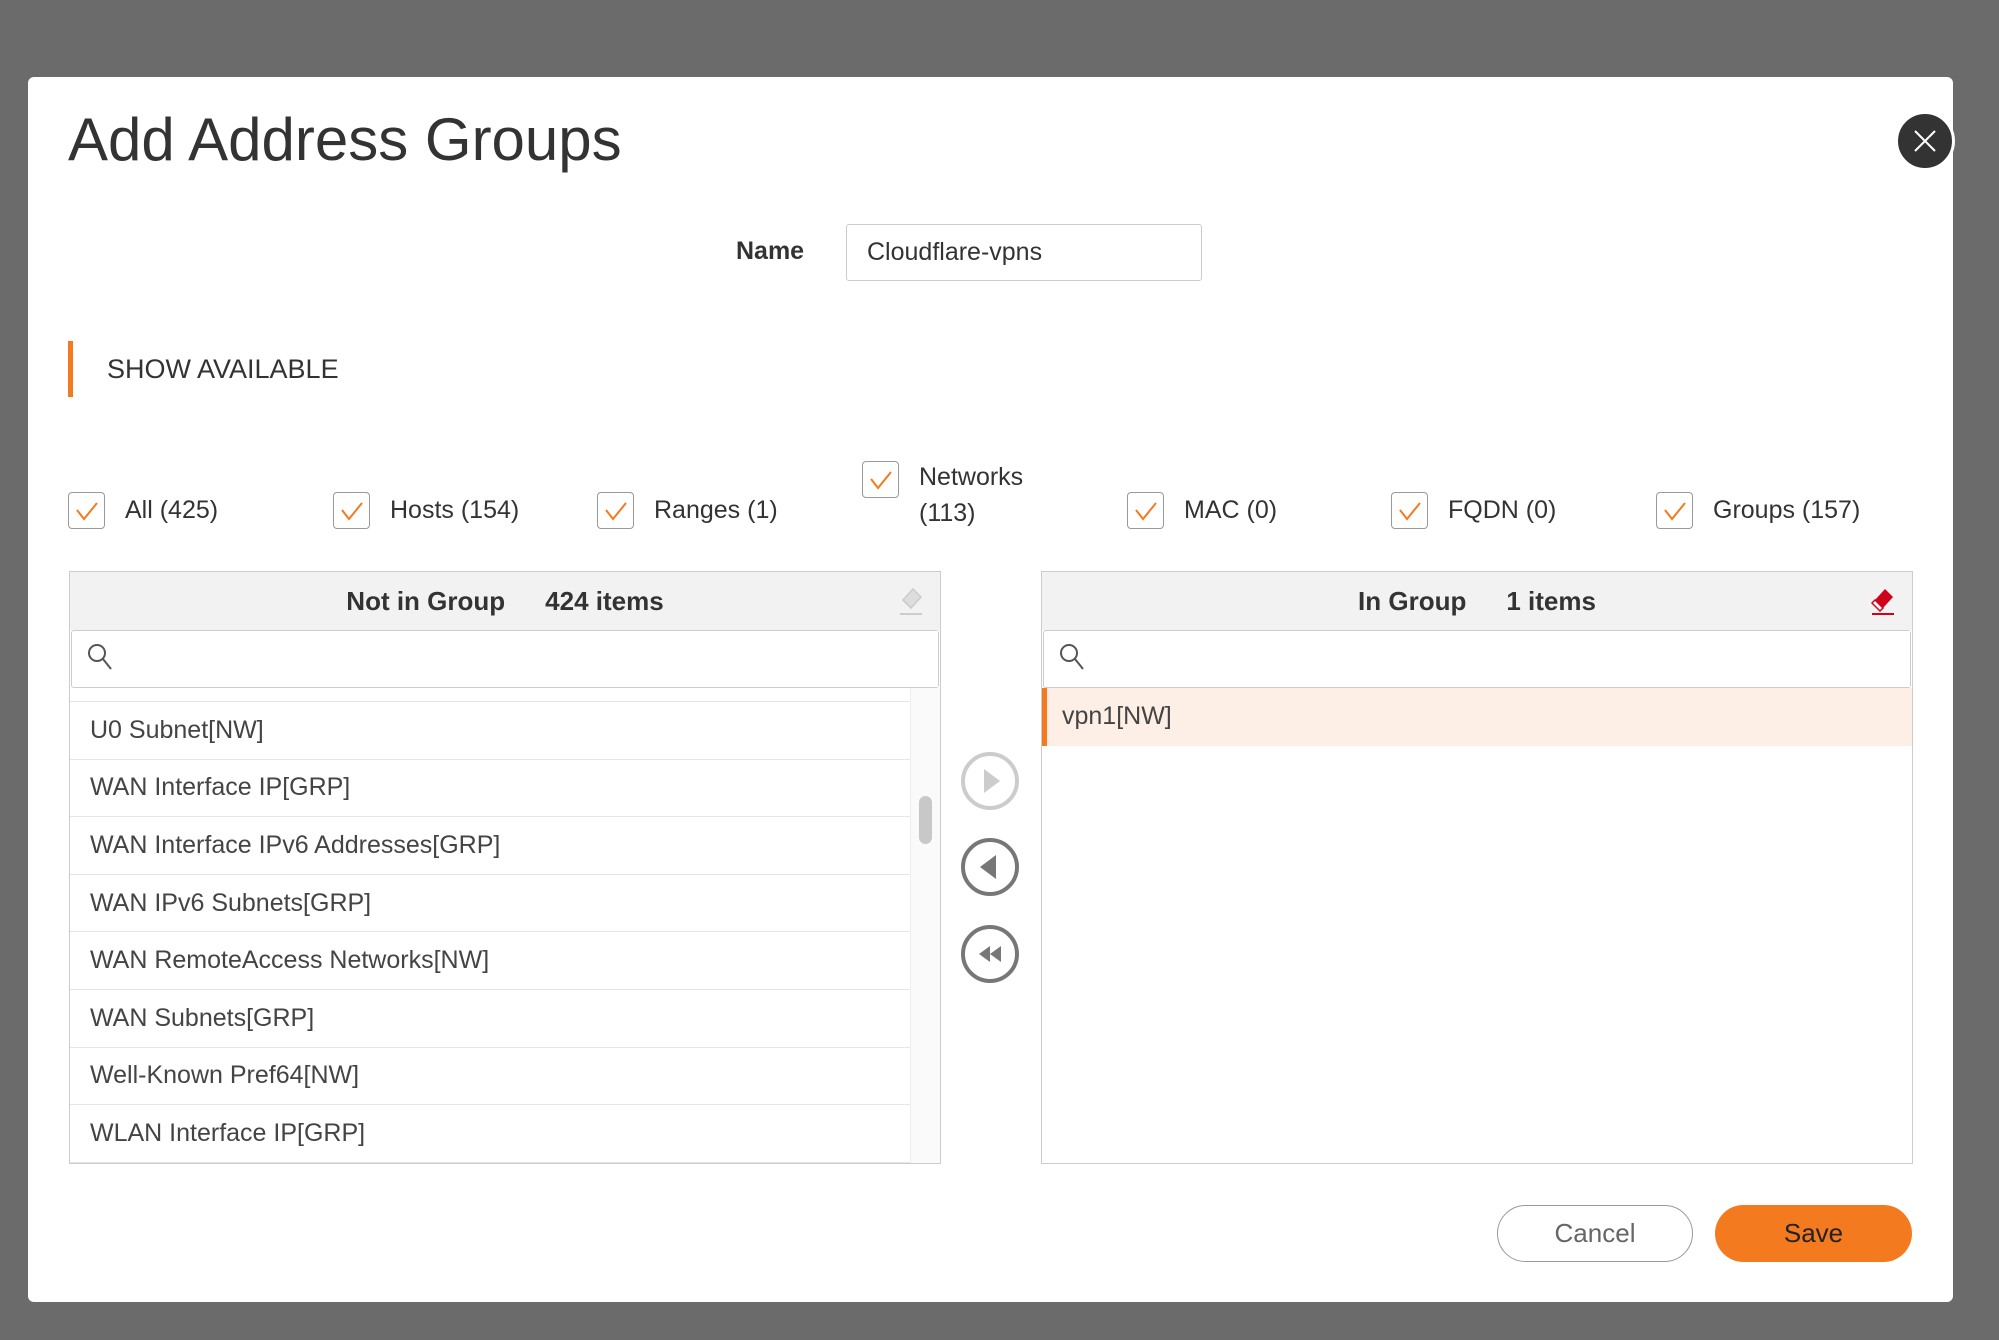  What do you see at coordinates (1551, 600) in the screenshot?
I see `item-count: 1 items` at bounding box center [1551, 600].